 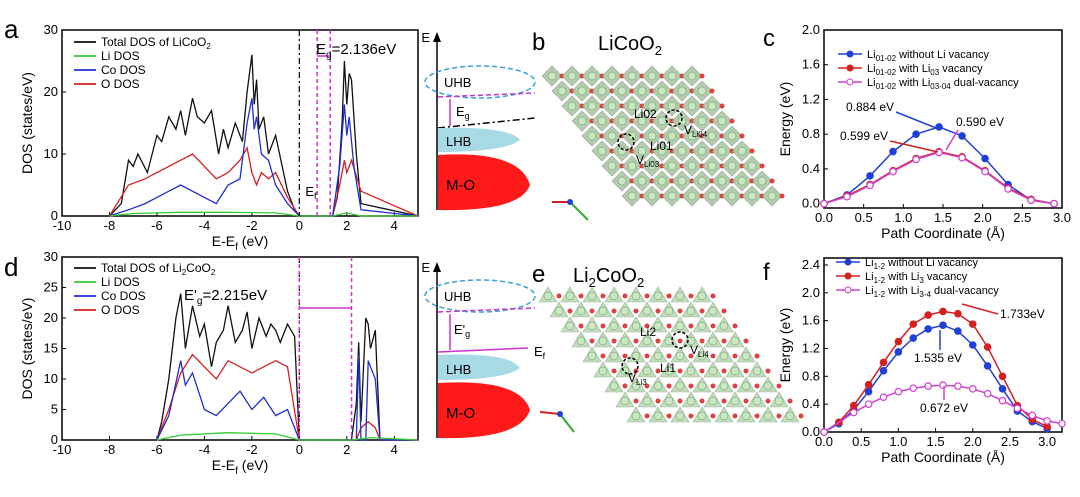 I want to click on vacancy-ring-li03, so click(x=626, y=142).